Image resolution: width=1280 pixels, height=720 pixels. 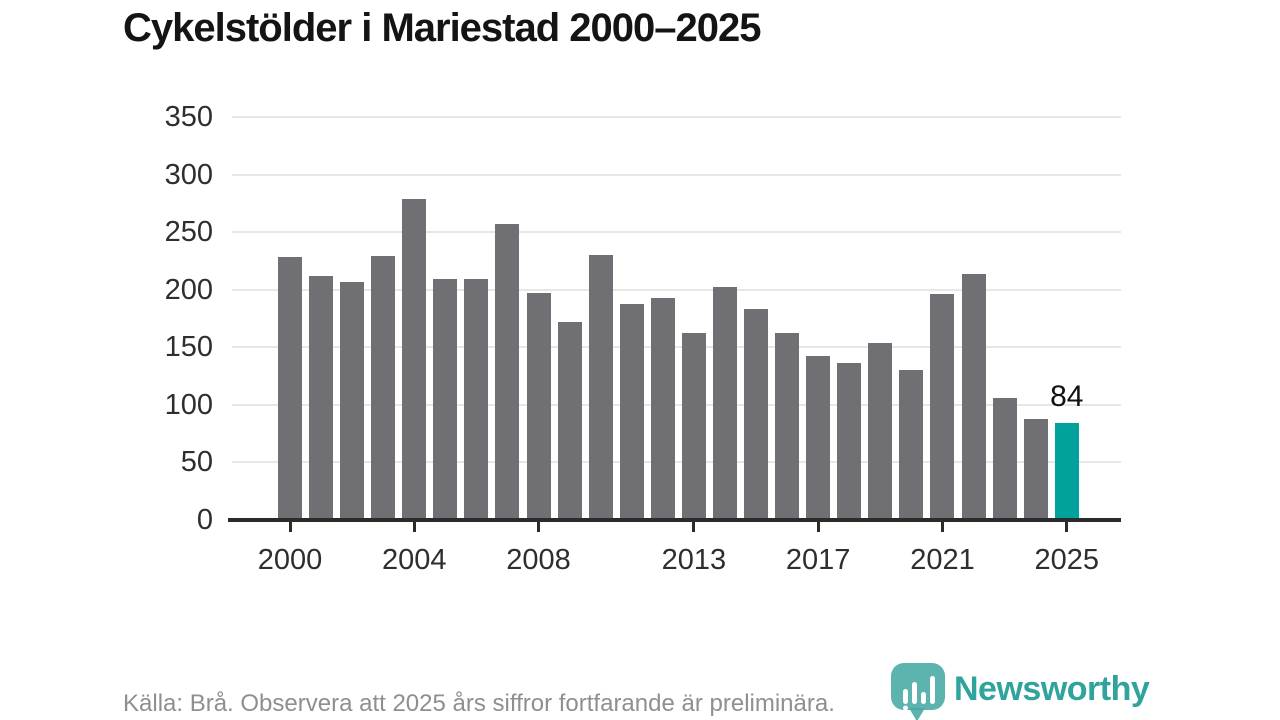 I want to click on y-axis-label-250: 250, so click(x=188, y=232).